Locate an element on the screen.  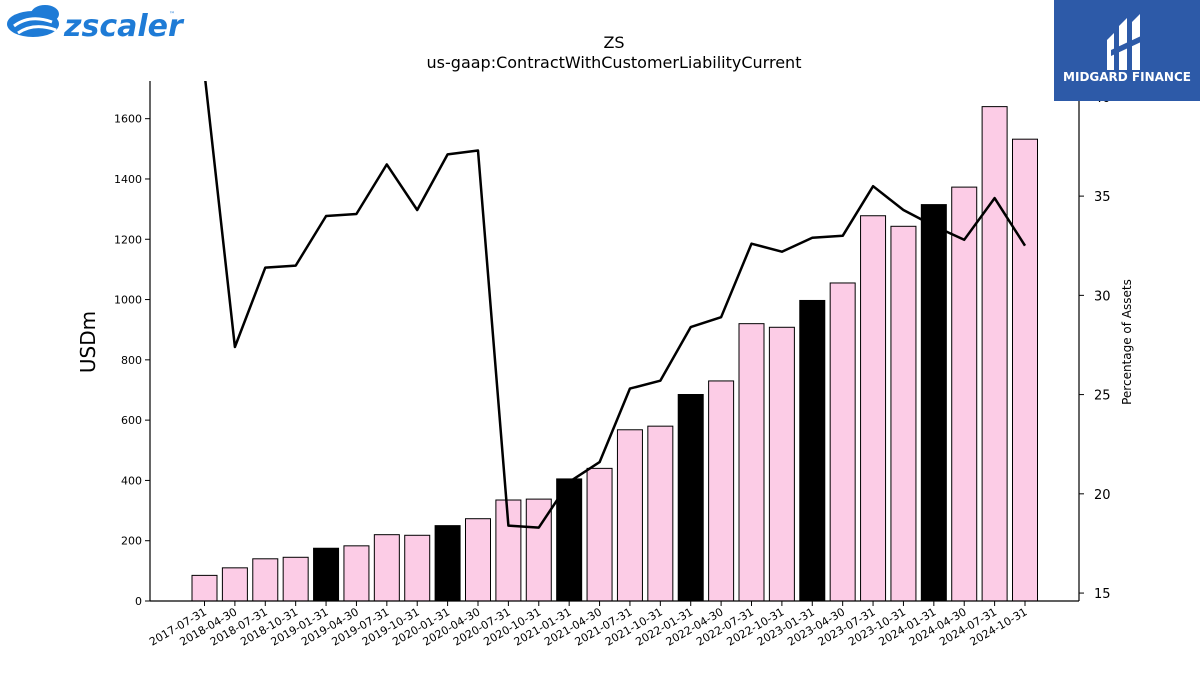
zscaler-logo: zscaler ™ is located at coordinates (96, 24).